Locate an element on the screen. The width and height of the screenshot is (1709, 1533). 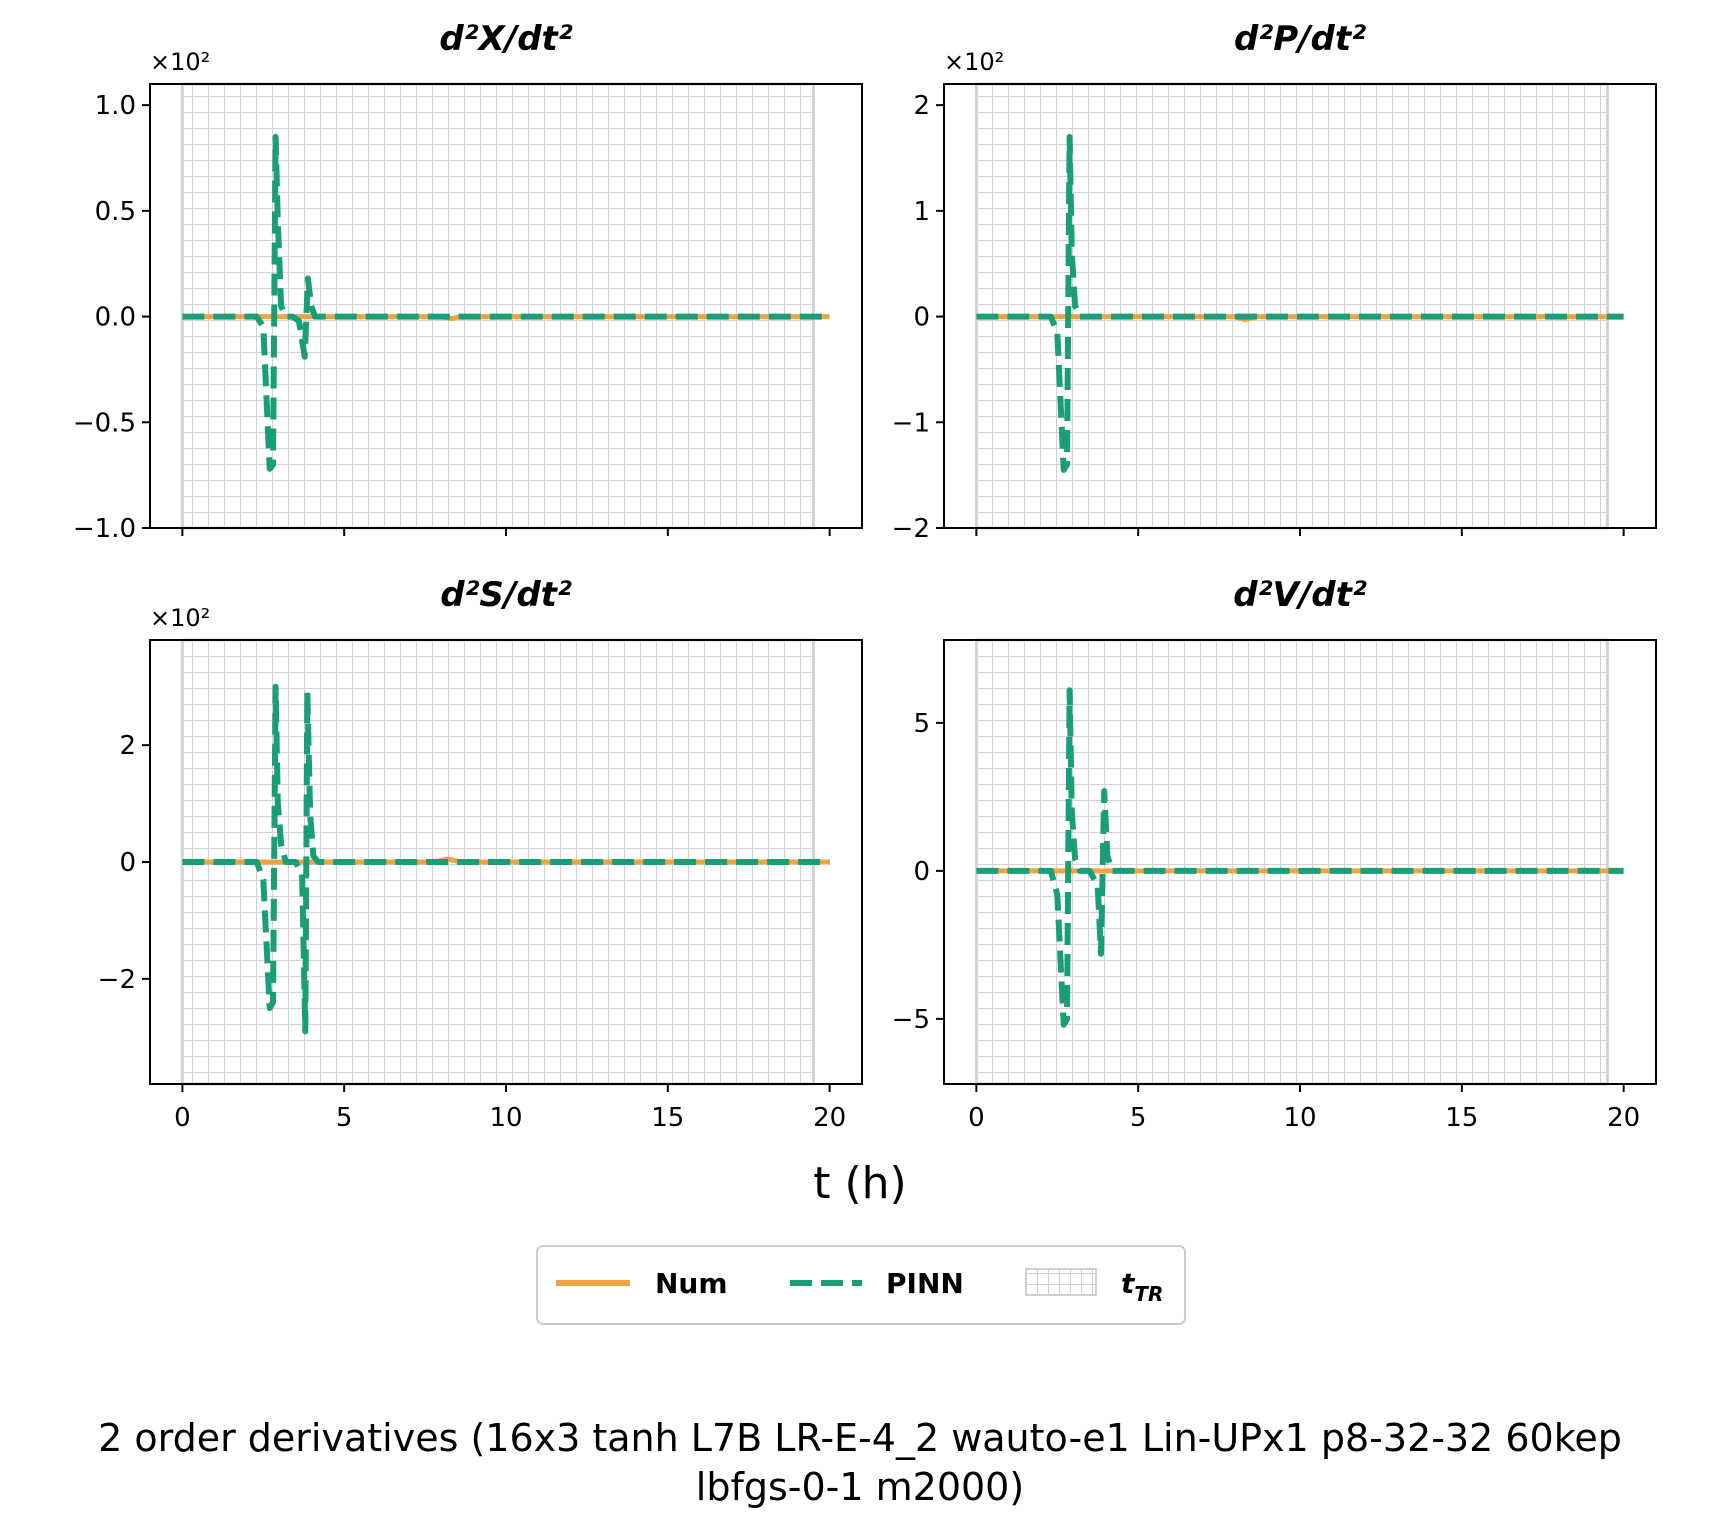
caption-line-2: lbfgs-0-1 m2000) is located at coordinates (860, 1487).